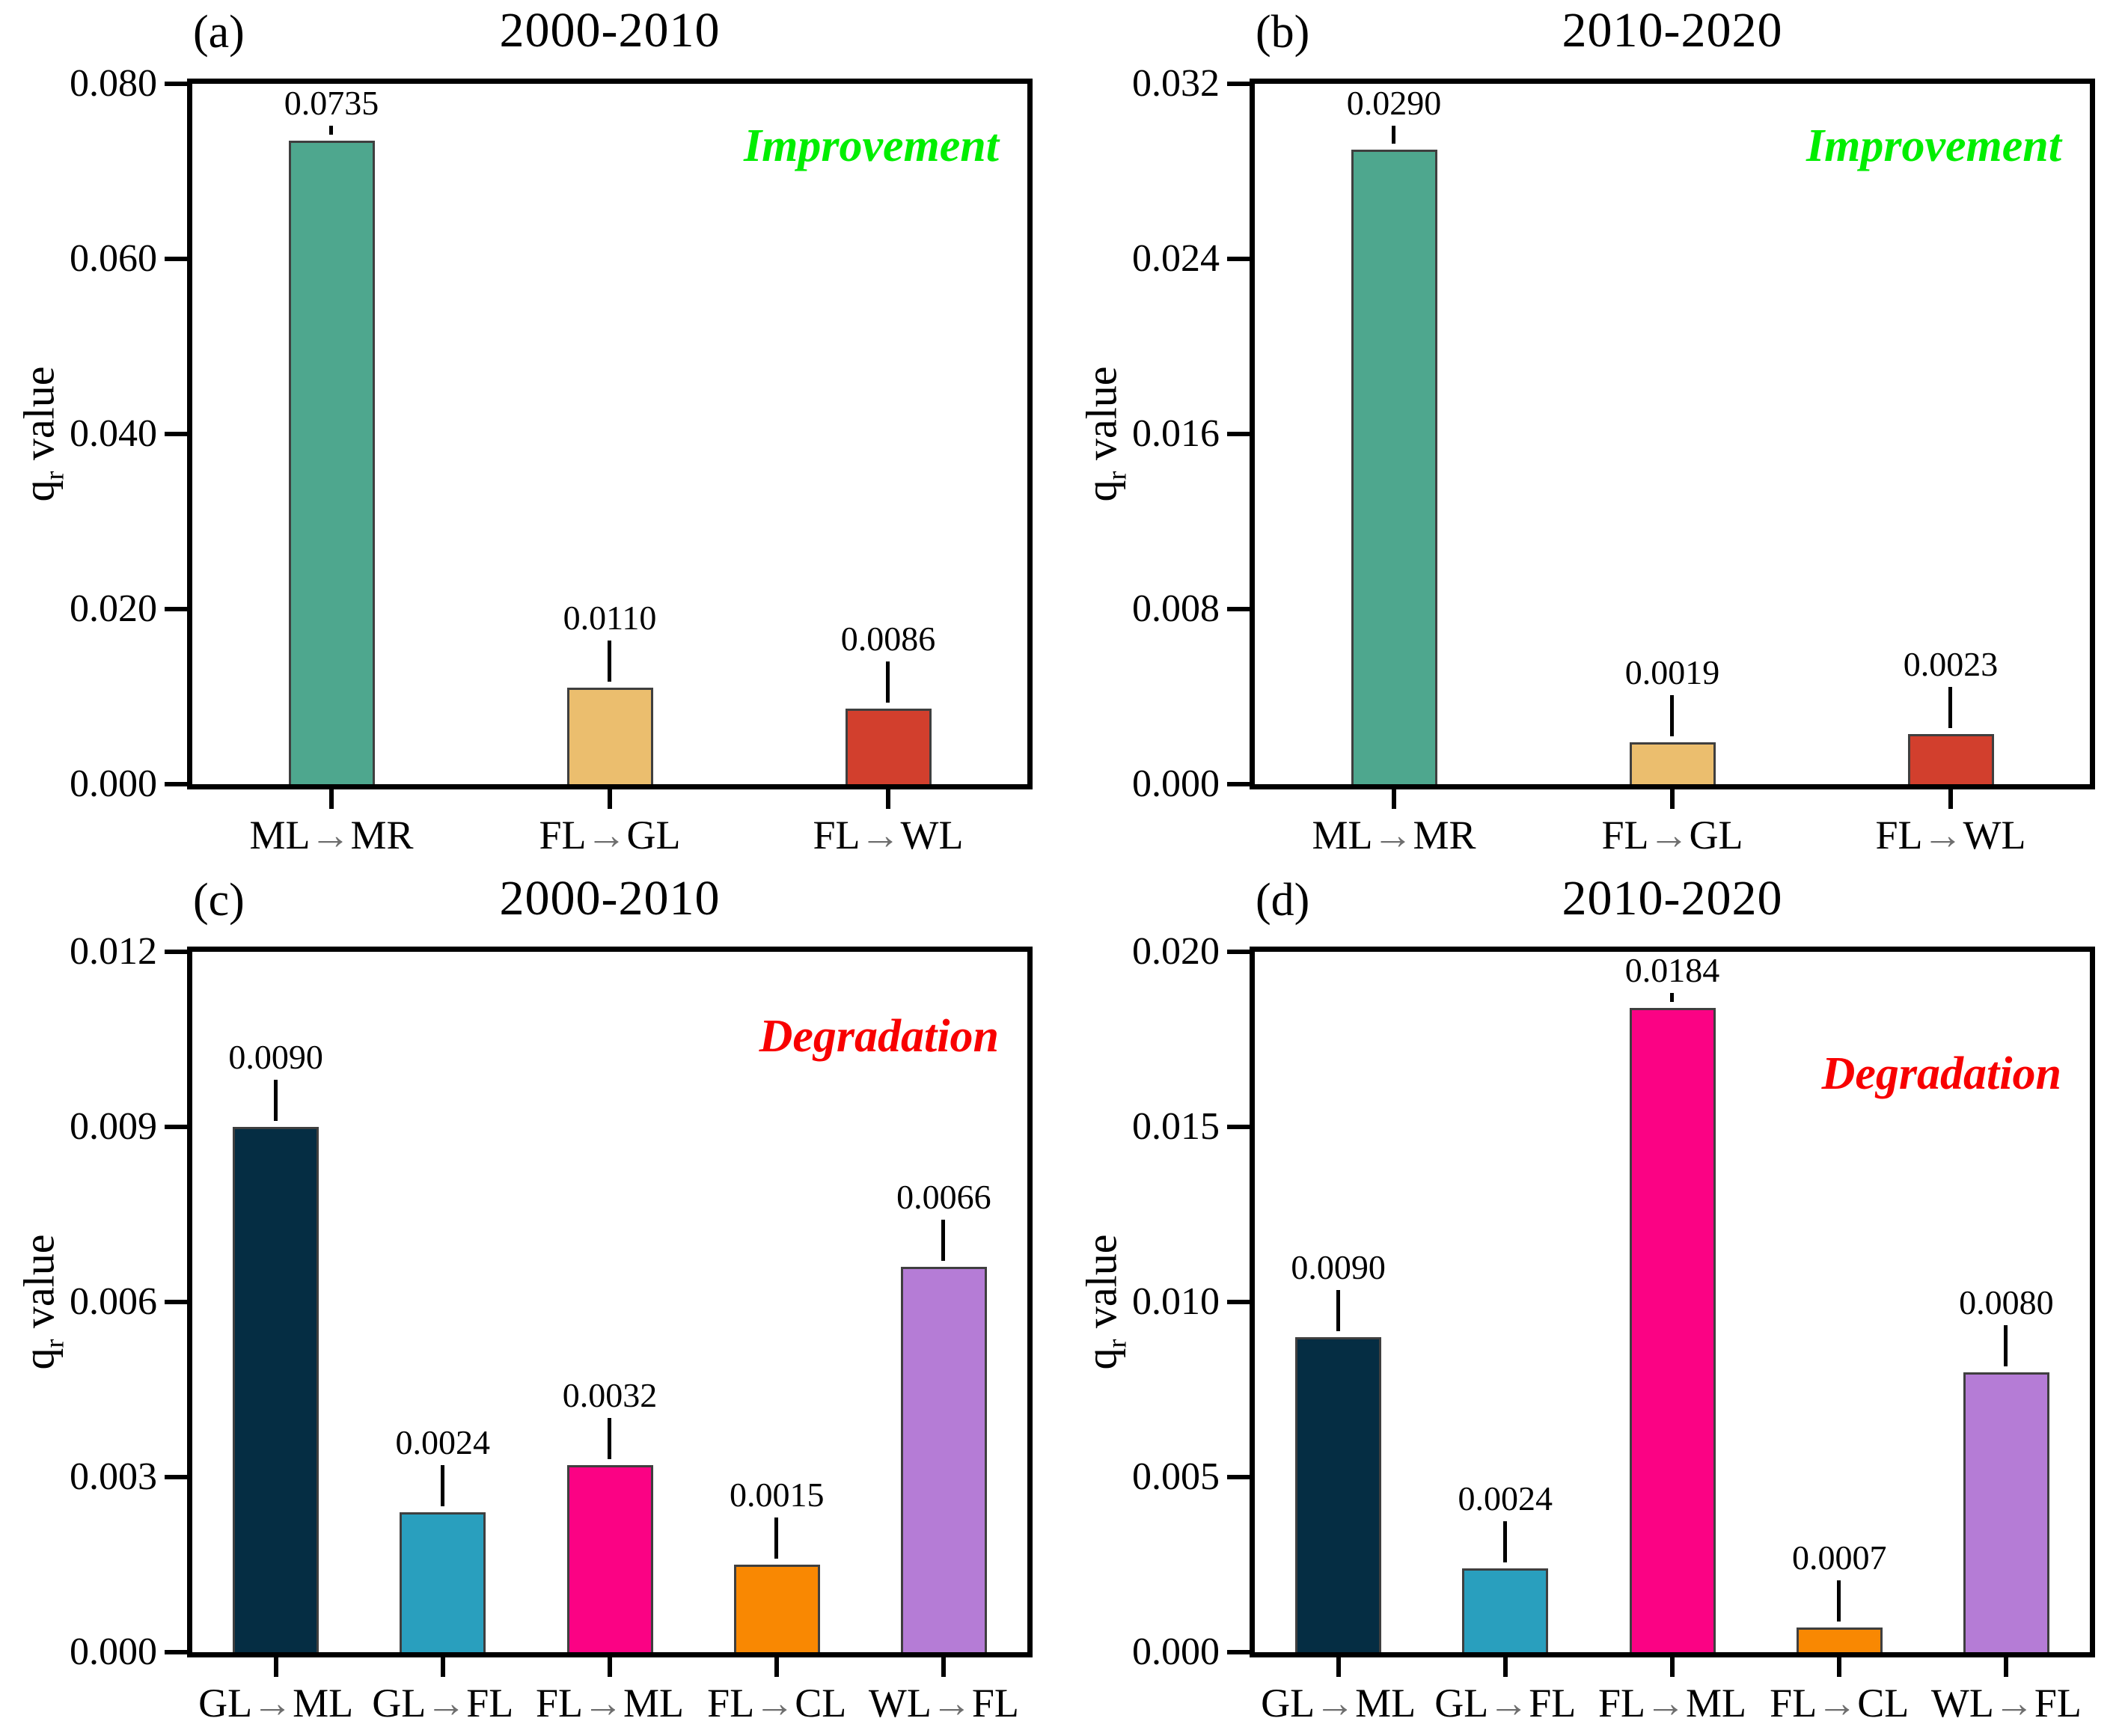 This screenshot has width=2125, height=1736. What do you see at coordinates (2006, 1512) in the screenshot?
I see `bar-WL→FL` at bounding box center [2006, 1512].